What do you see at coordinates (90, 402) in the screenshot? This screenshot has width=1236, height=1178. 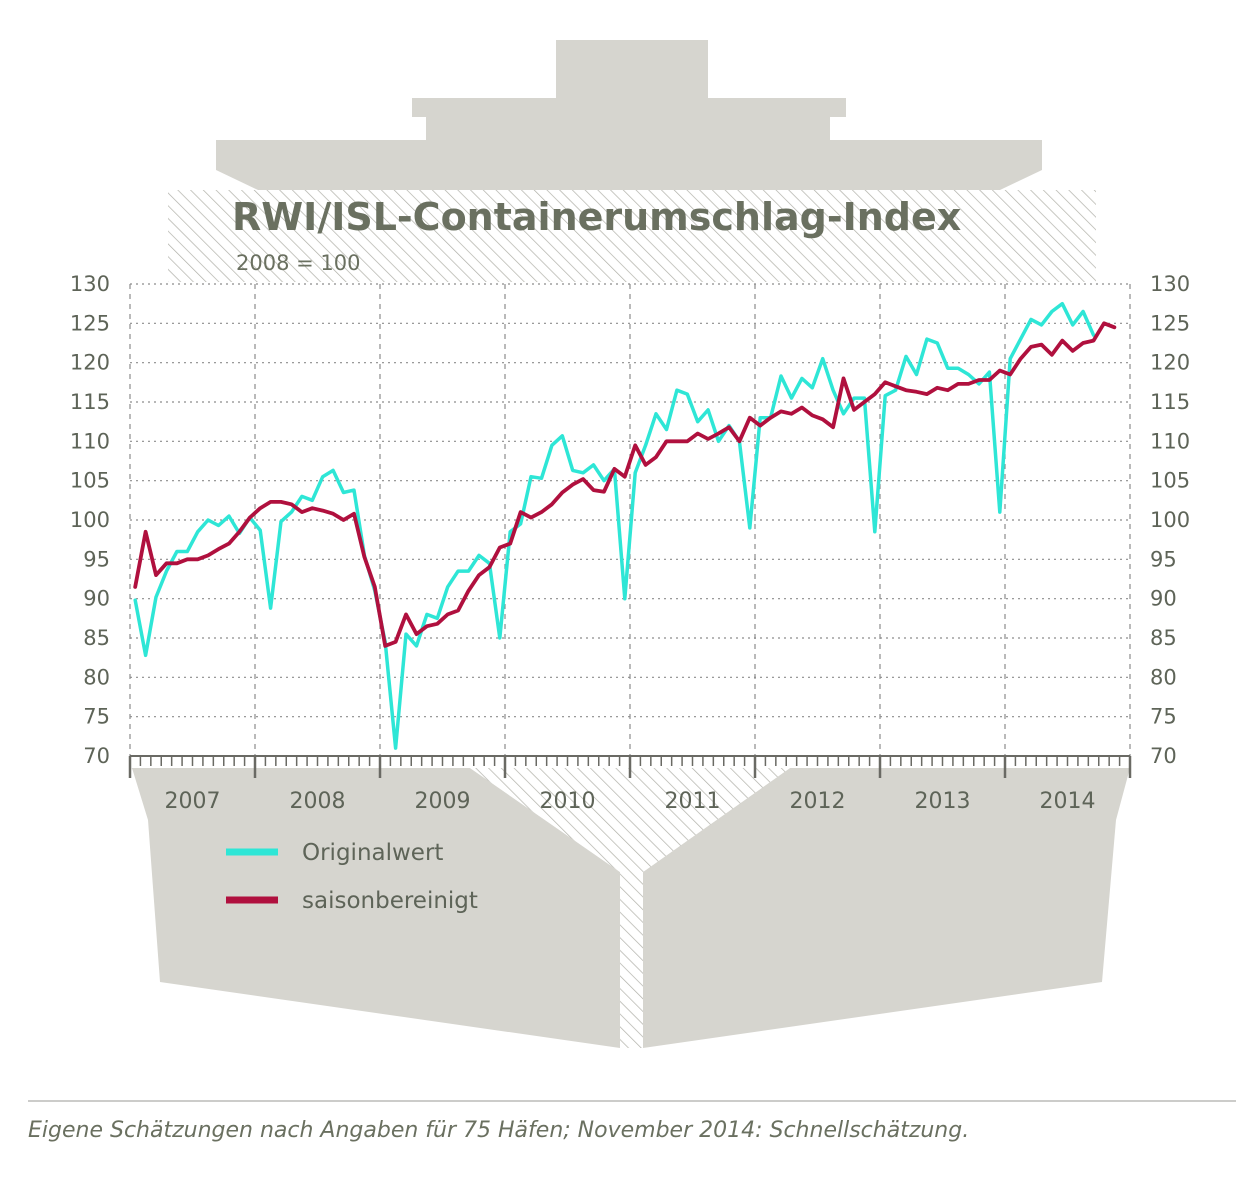 I see `y-tick-left-115: 115` at bounding box center [90, 402].